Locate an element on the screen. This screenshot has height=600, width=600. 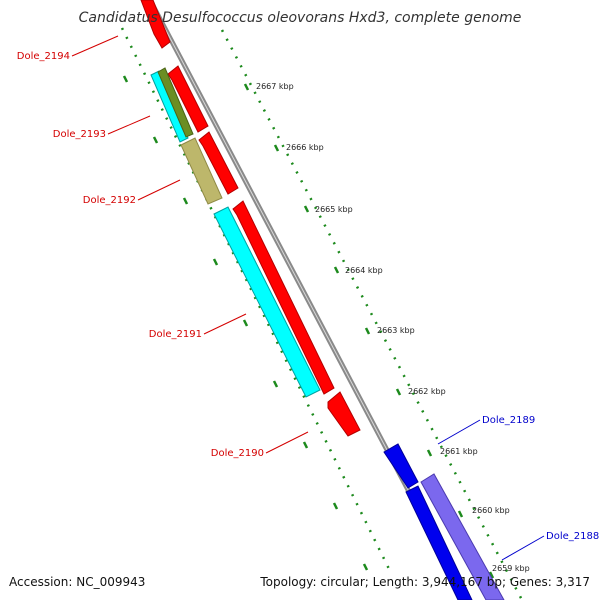
label-dole-2189: Dole_2189 is located at coordinates (508, 420).